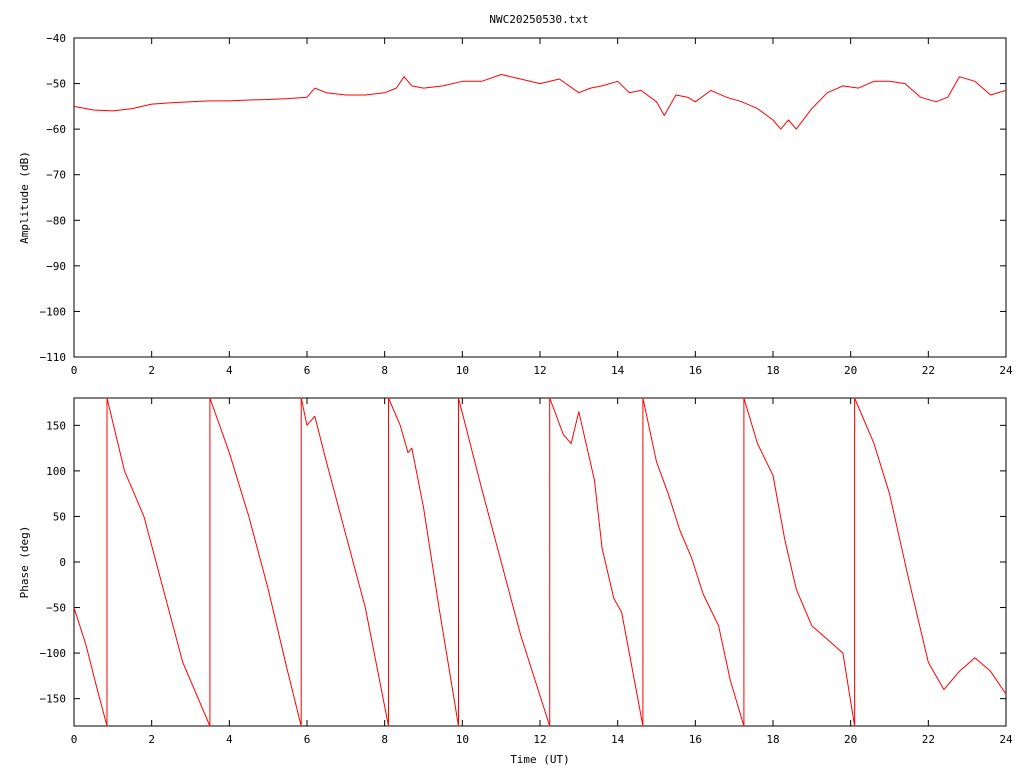  I want to click on amplitude-y-tick-label: −90, so click(56, 266).